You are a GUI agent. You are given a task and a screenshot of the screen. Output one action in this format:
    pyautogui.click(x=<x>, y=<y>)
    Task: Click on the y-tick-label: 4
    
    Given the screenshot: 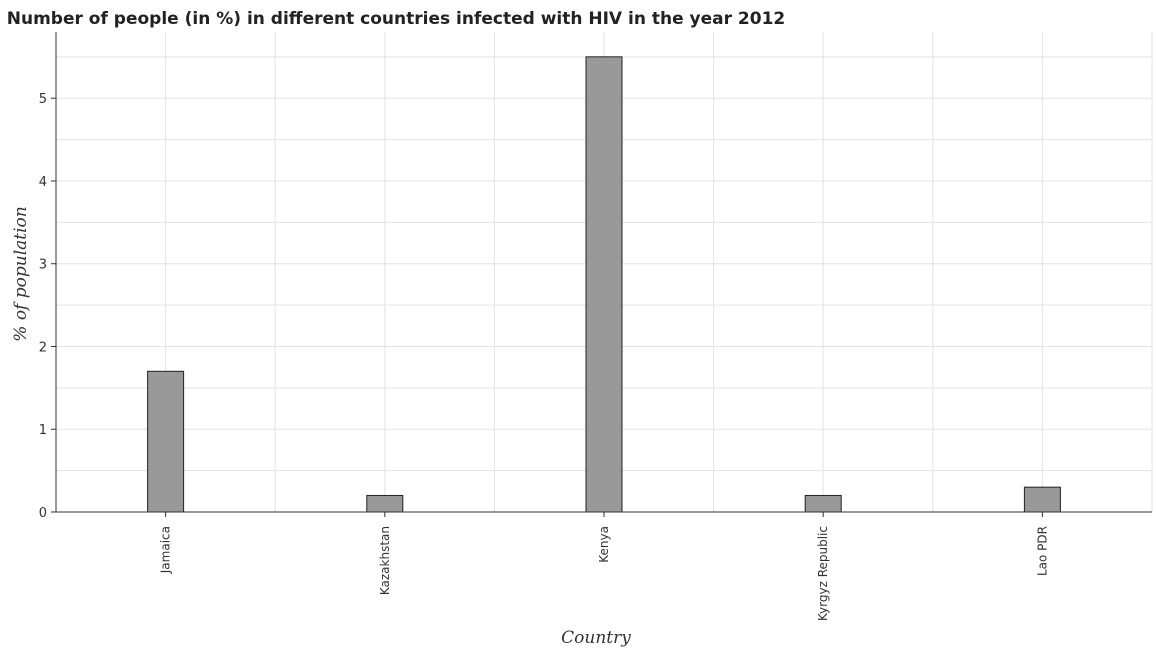 What is the action you would take?
    pyautogui.click(x=43, y=182)
    